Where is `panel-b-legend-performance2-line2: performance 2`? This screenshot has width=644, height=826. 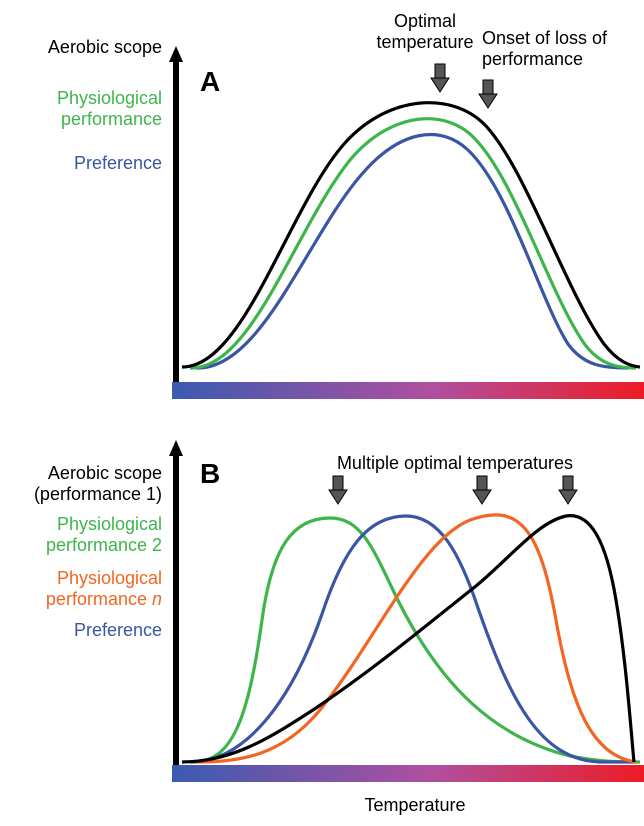 panel-b-legend-performance2-line2: performance 2 is located at coordinates (104, 545).